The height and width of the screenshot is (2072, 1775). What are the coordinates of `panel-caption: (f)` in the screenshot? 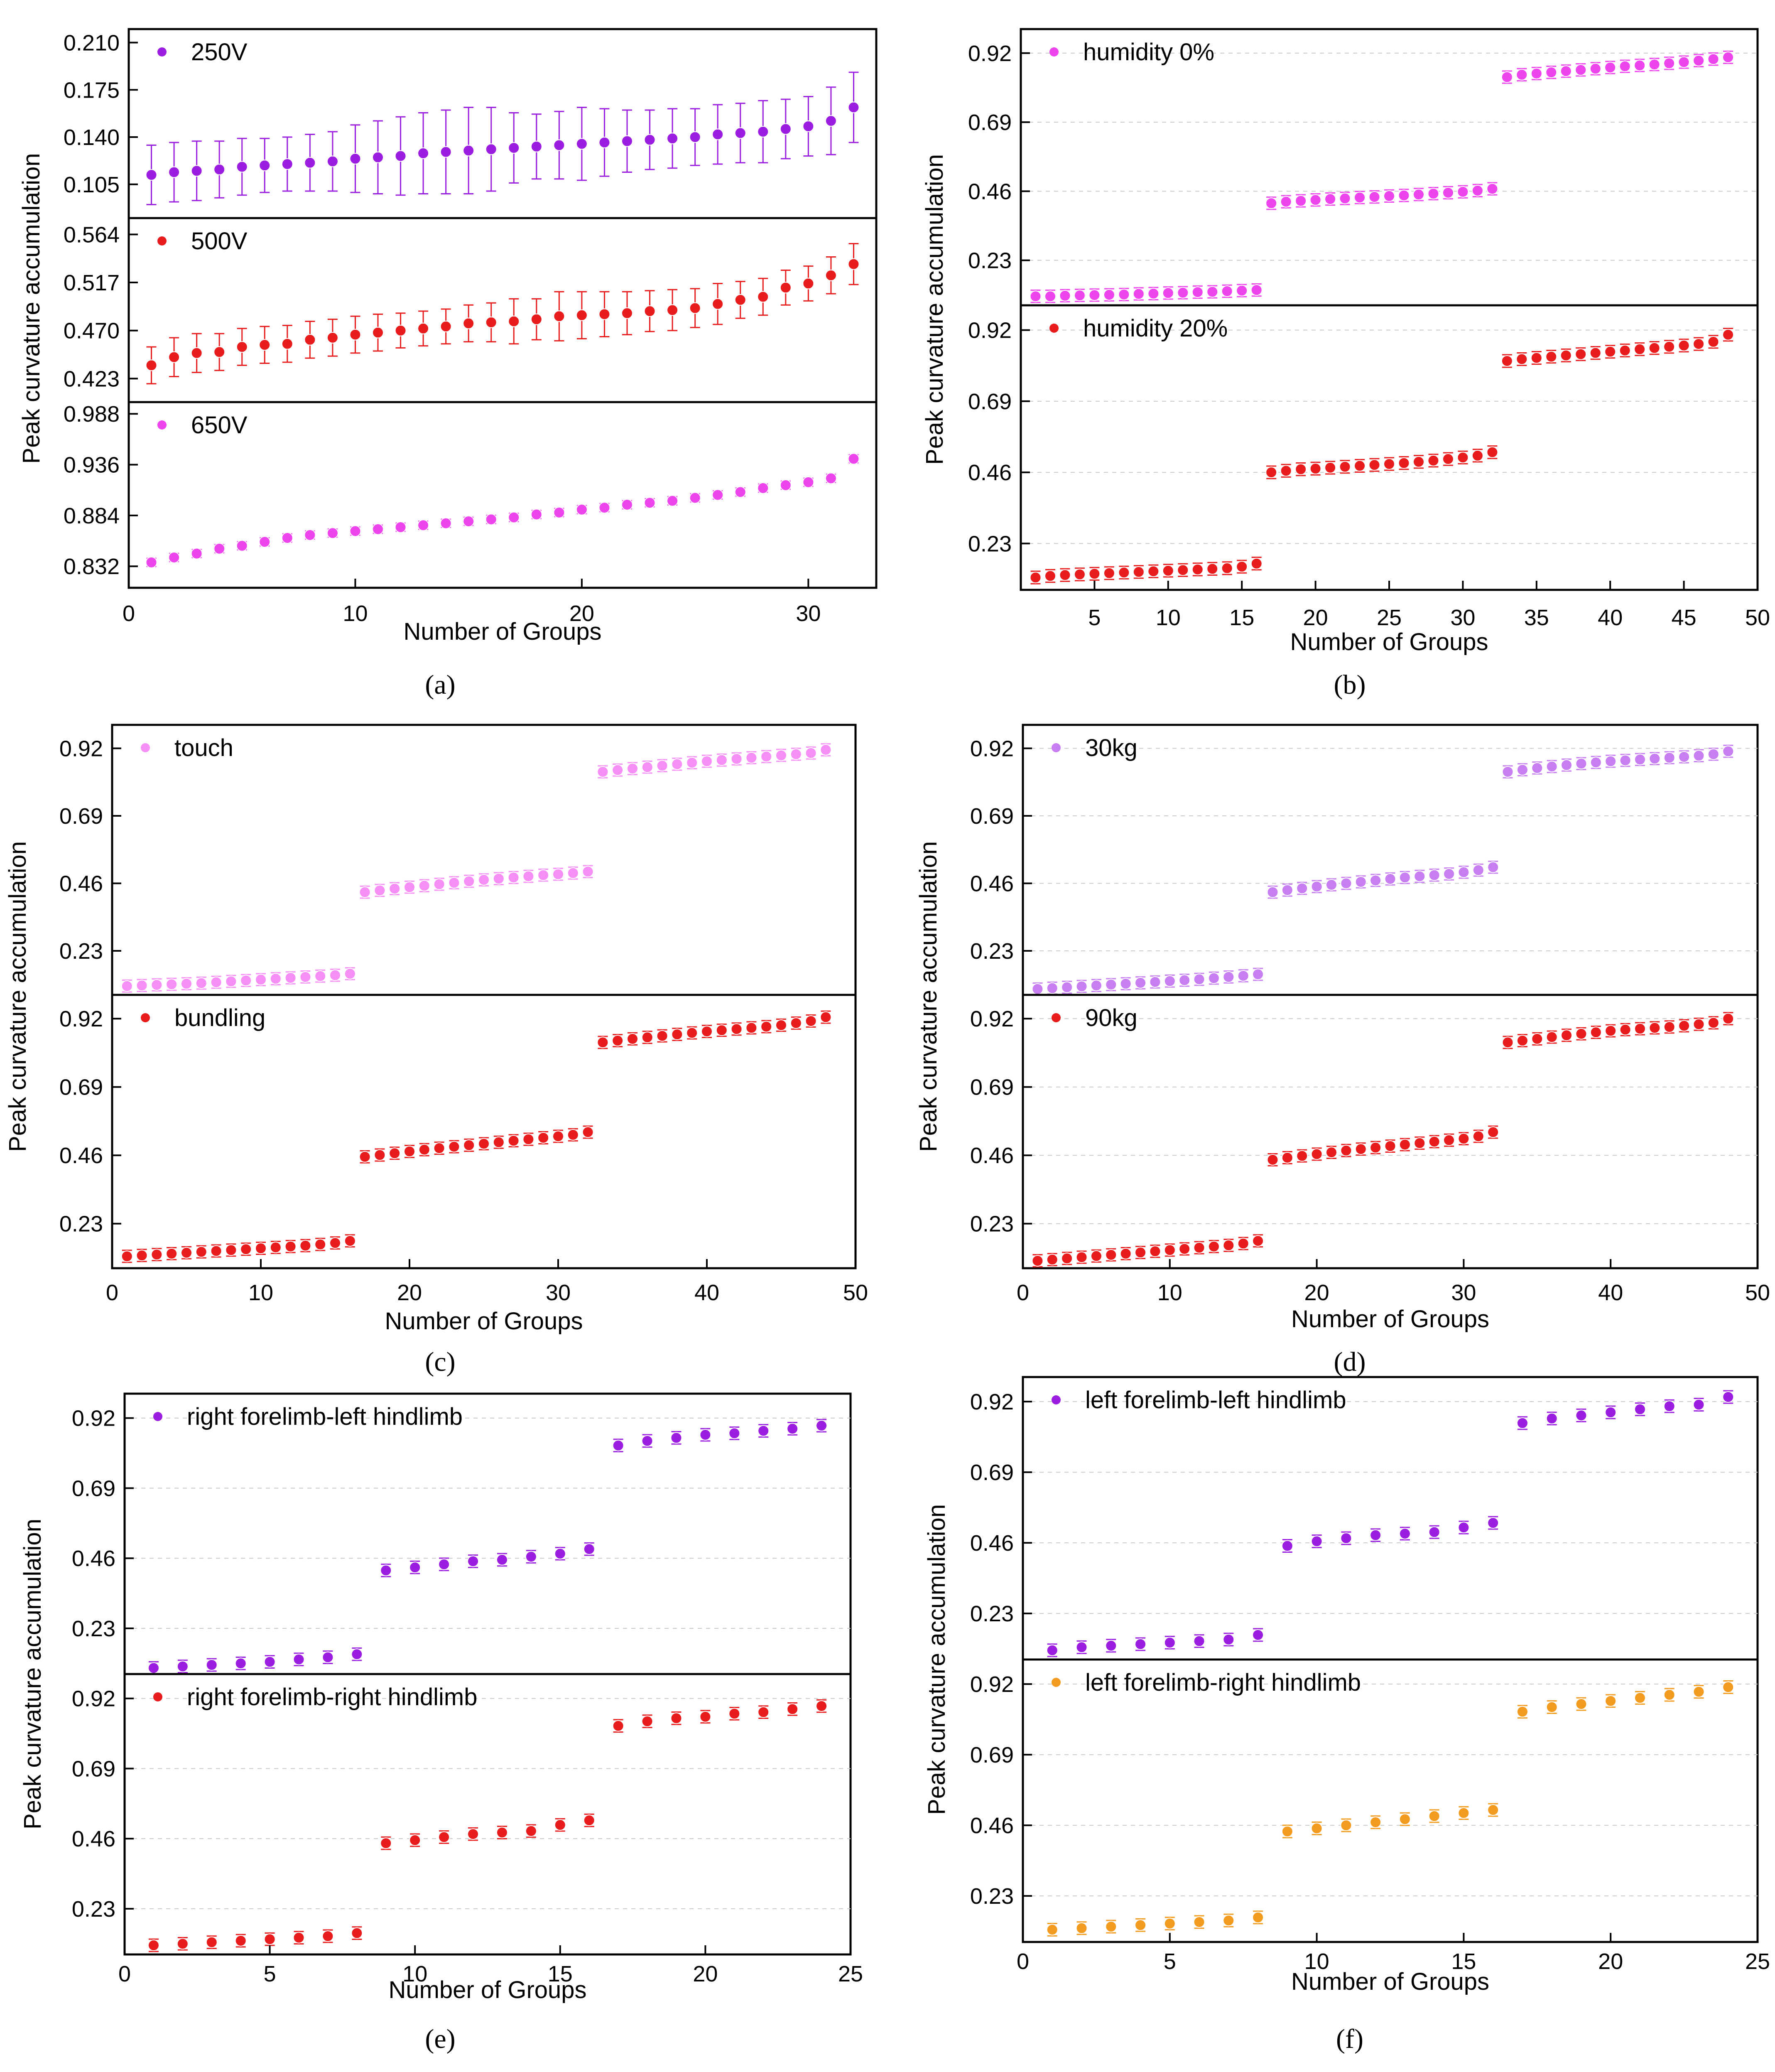 It's located at (1349, 2039).